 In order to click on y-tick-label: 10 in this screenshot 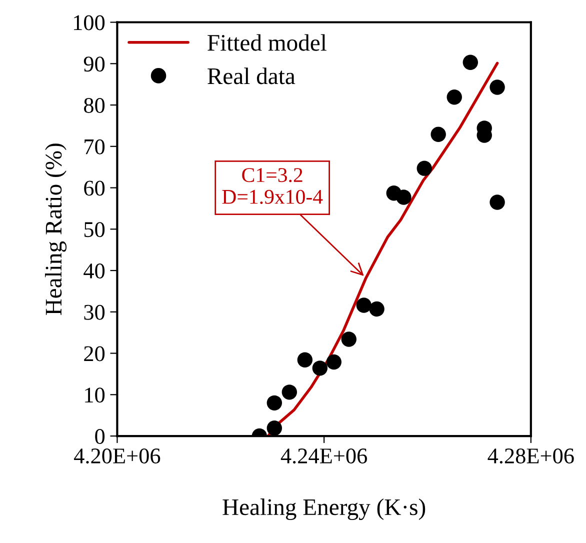, I will do `click(95, 395)`.